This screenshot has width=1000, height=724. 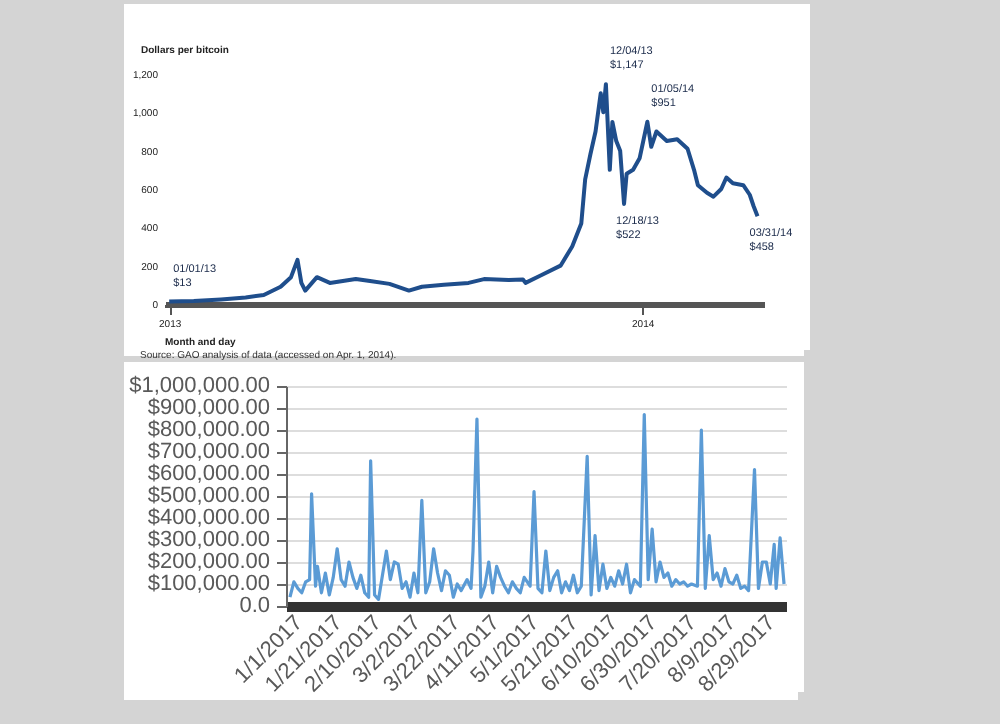 What do you see at coordinates (208, 496) in the screenshot?
I see `y-tick-label: $500,000.00` at bounding box center [208, 496].